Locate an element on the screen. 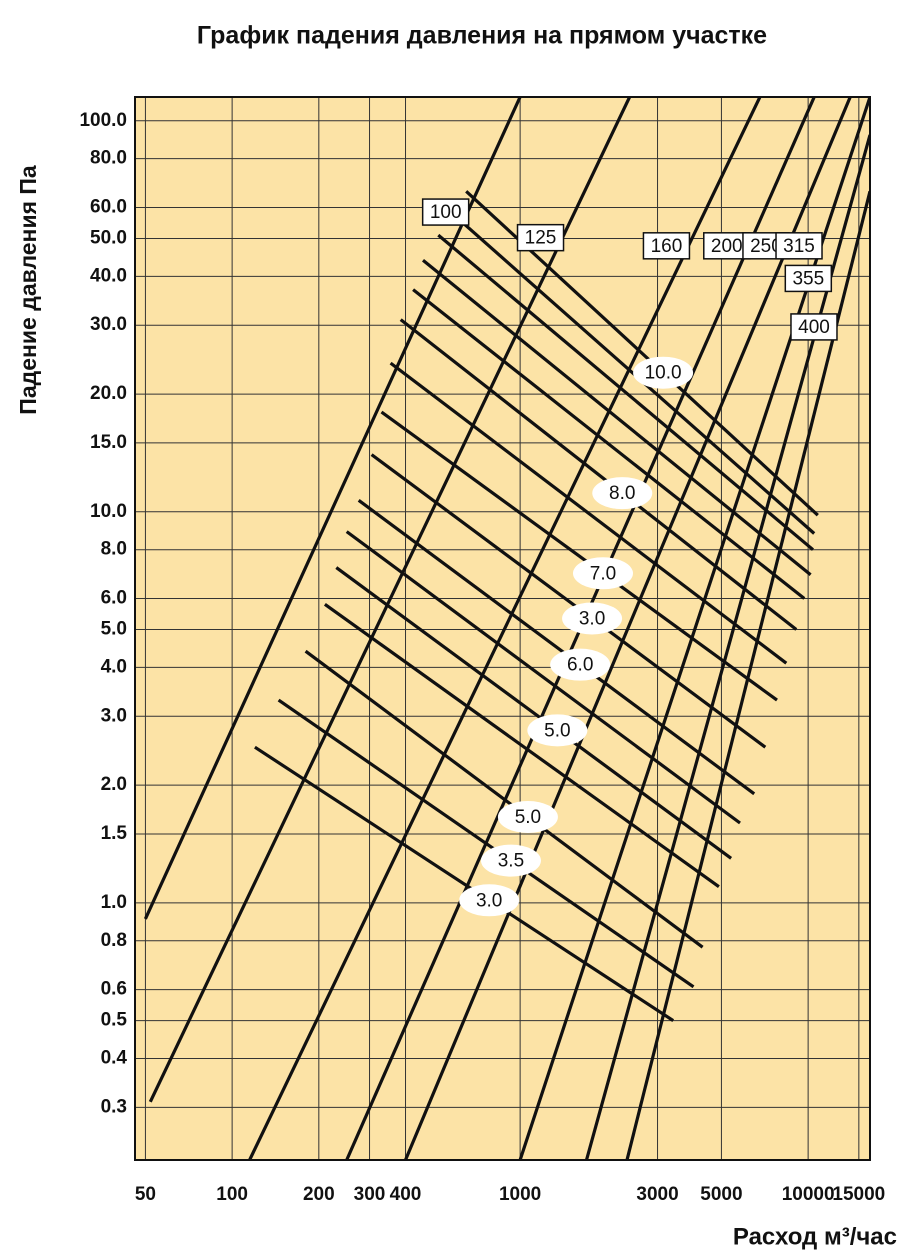 The width and height of the screenshot is (905, 1260). x-tick-label: 1000 is located at coordinates (520, 1194).